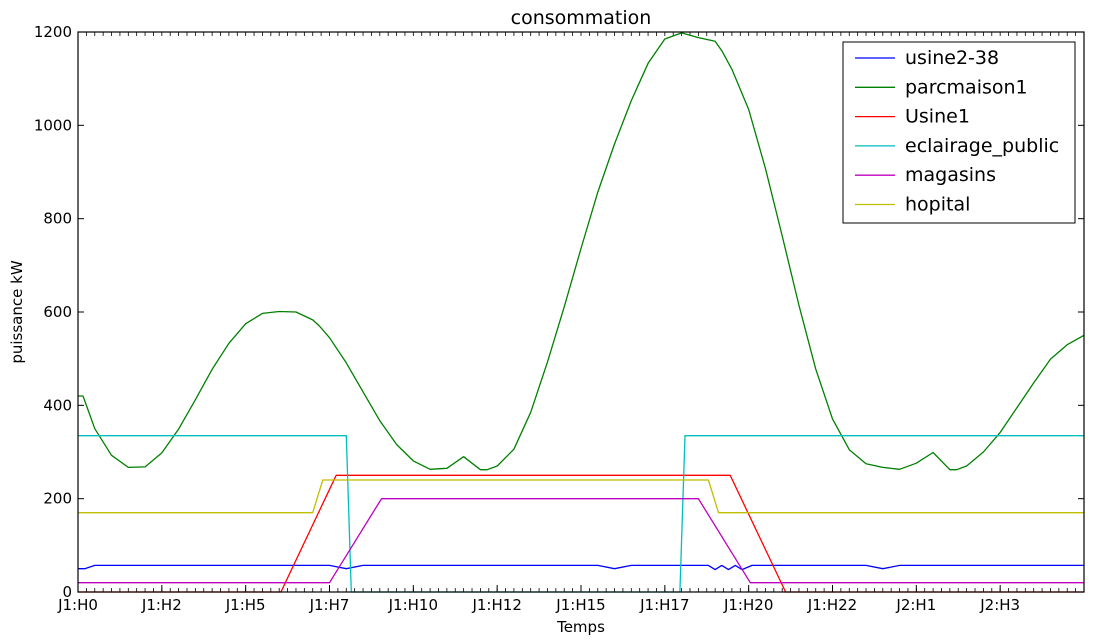 The image size is (1094, 644). What do you see at coordinates (832, 605) in the screenshot?
I see `x-tick-label: J1:H22` at bounding box center [832, 605].